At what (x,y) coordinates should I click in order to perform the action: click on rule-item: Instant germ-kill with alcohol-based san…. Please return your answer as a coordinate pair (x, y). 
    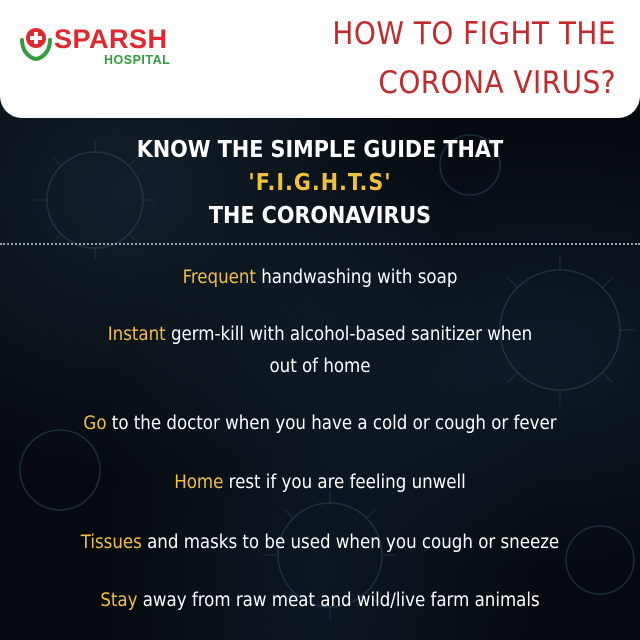
    Looking at the image, I should click on (320, 351).